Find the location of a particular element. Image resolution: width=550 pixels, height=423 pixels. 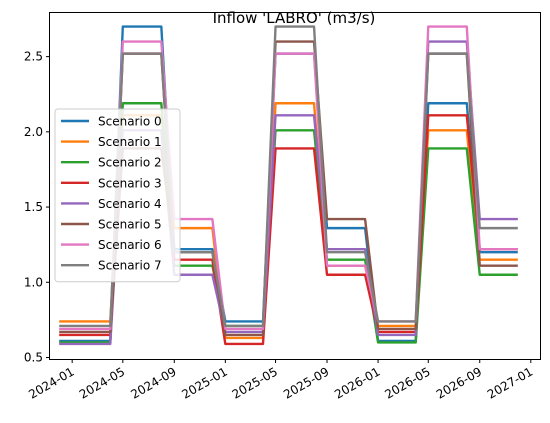

chart-title: Inflow 'LABRO' (m3/s) is located at coordinates (294, 18).